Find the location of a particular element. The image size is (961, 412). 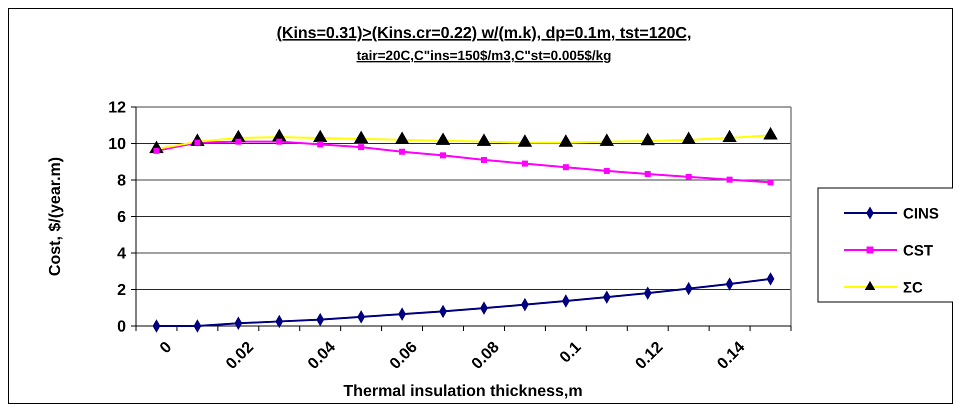

x-axis-title: Thermal insulation thickness,m is located at coordinates (463, 391).